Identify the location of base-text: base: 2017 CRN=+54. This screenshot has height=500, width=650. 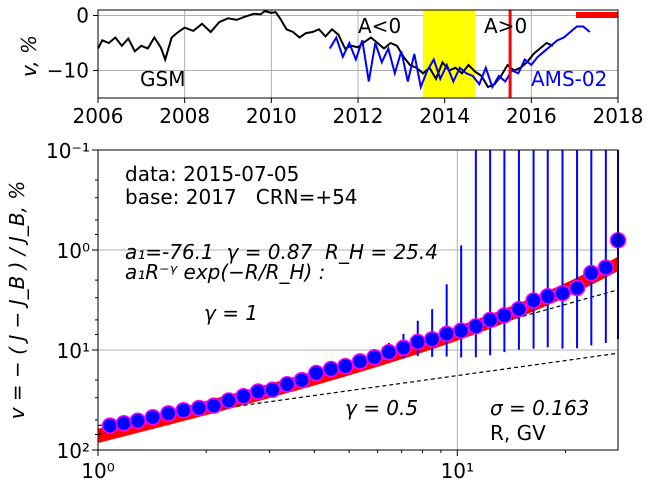
(241, 197).